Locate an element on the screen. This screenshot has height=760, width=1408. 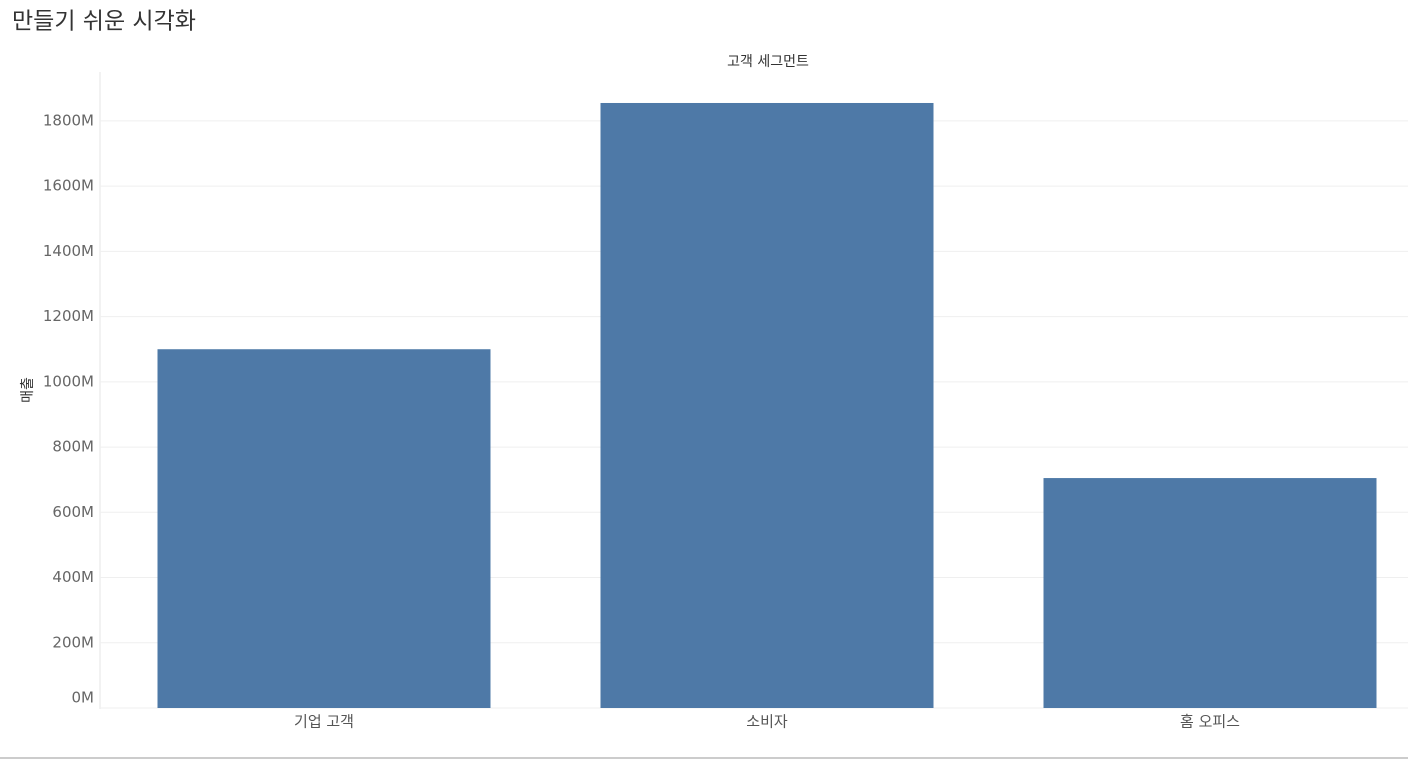
y-tick-label: 800M is located at coordinates (73, 447).